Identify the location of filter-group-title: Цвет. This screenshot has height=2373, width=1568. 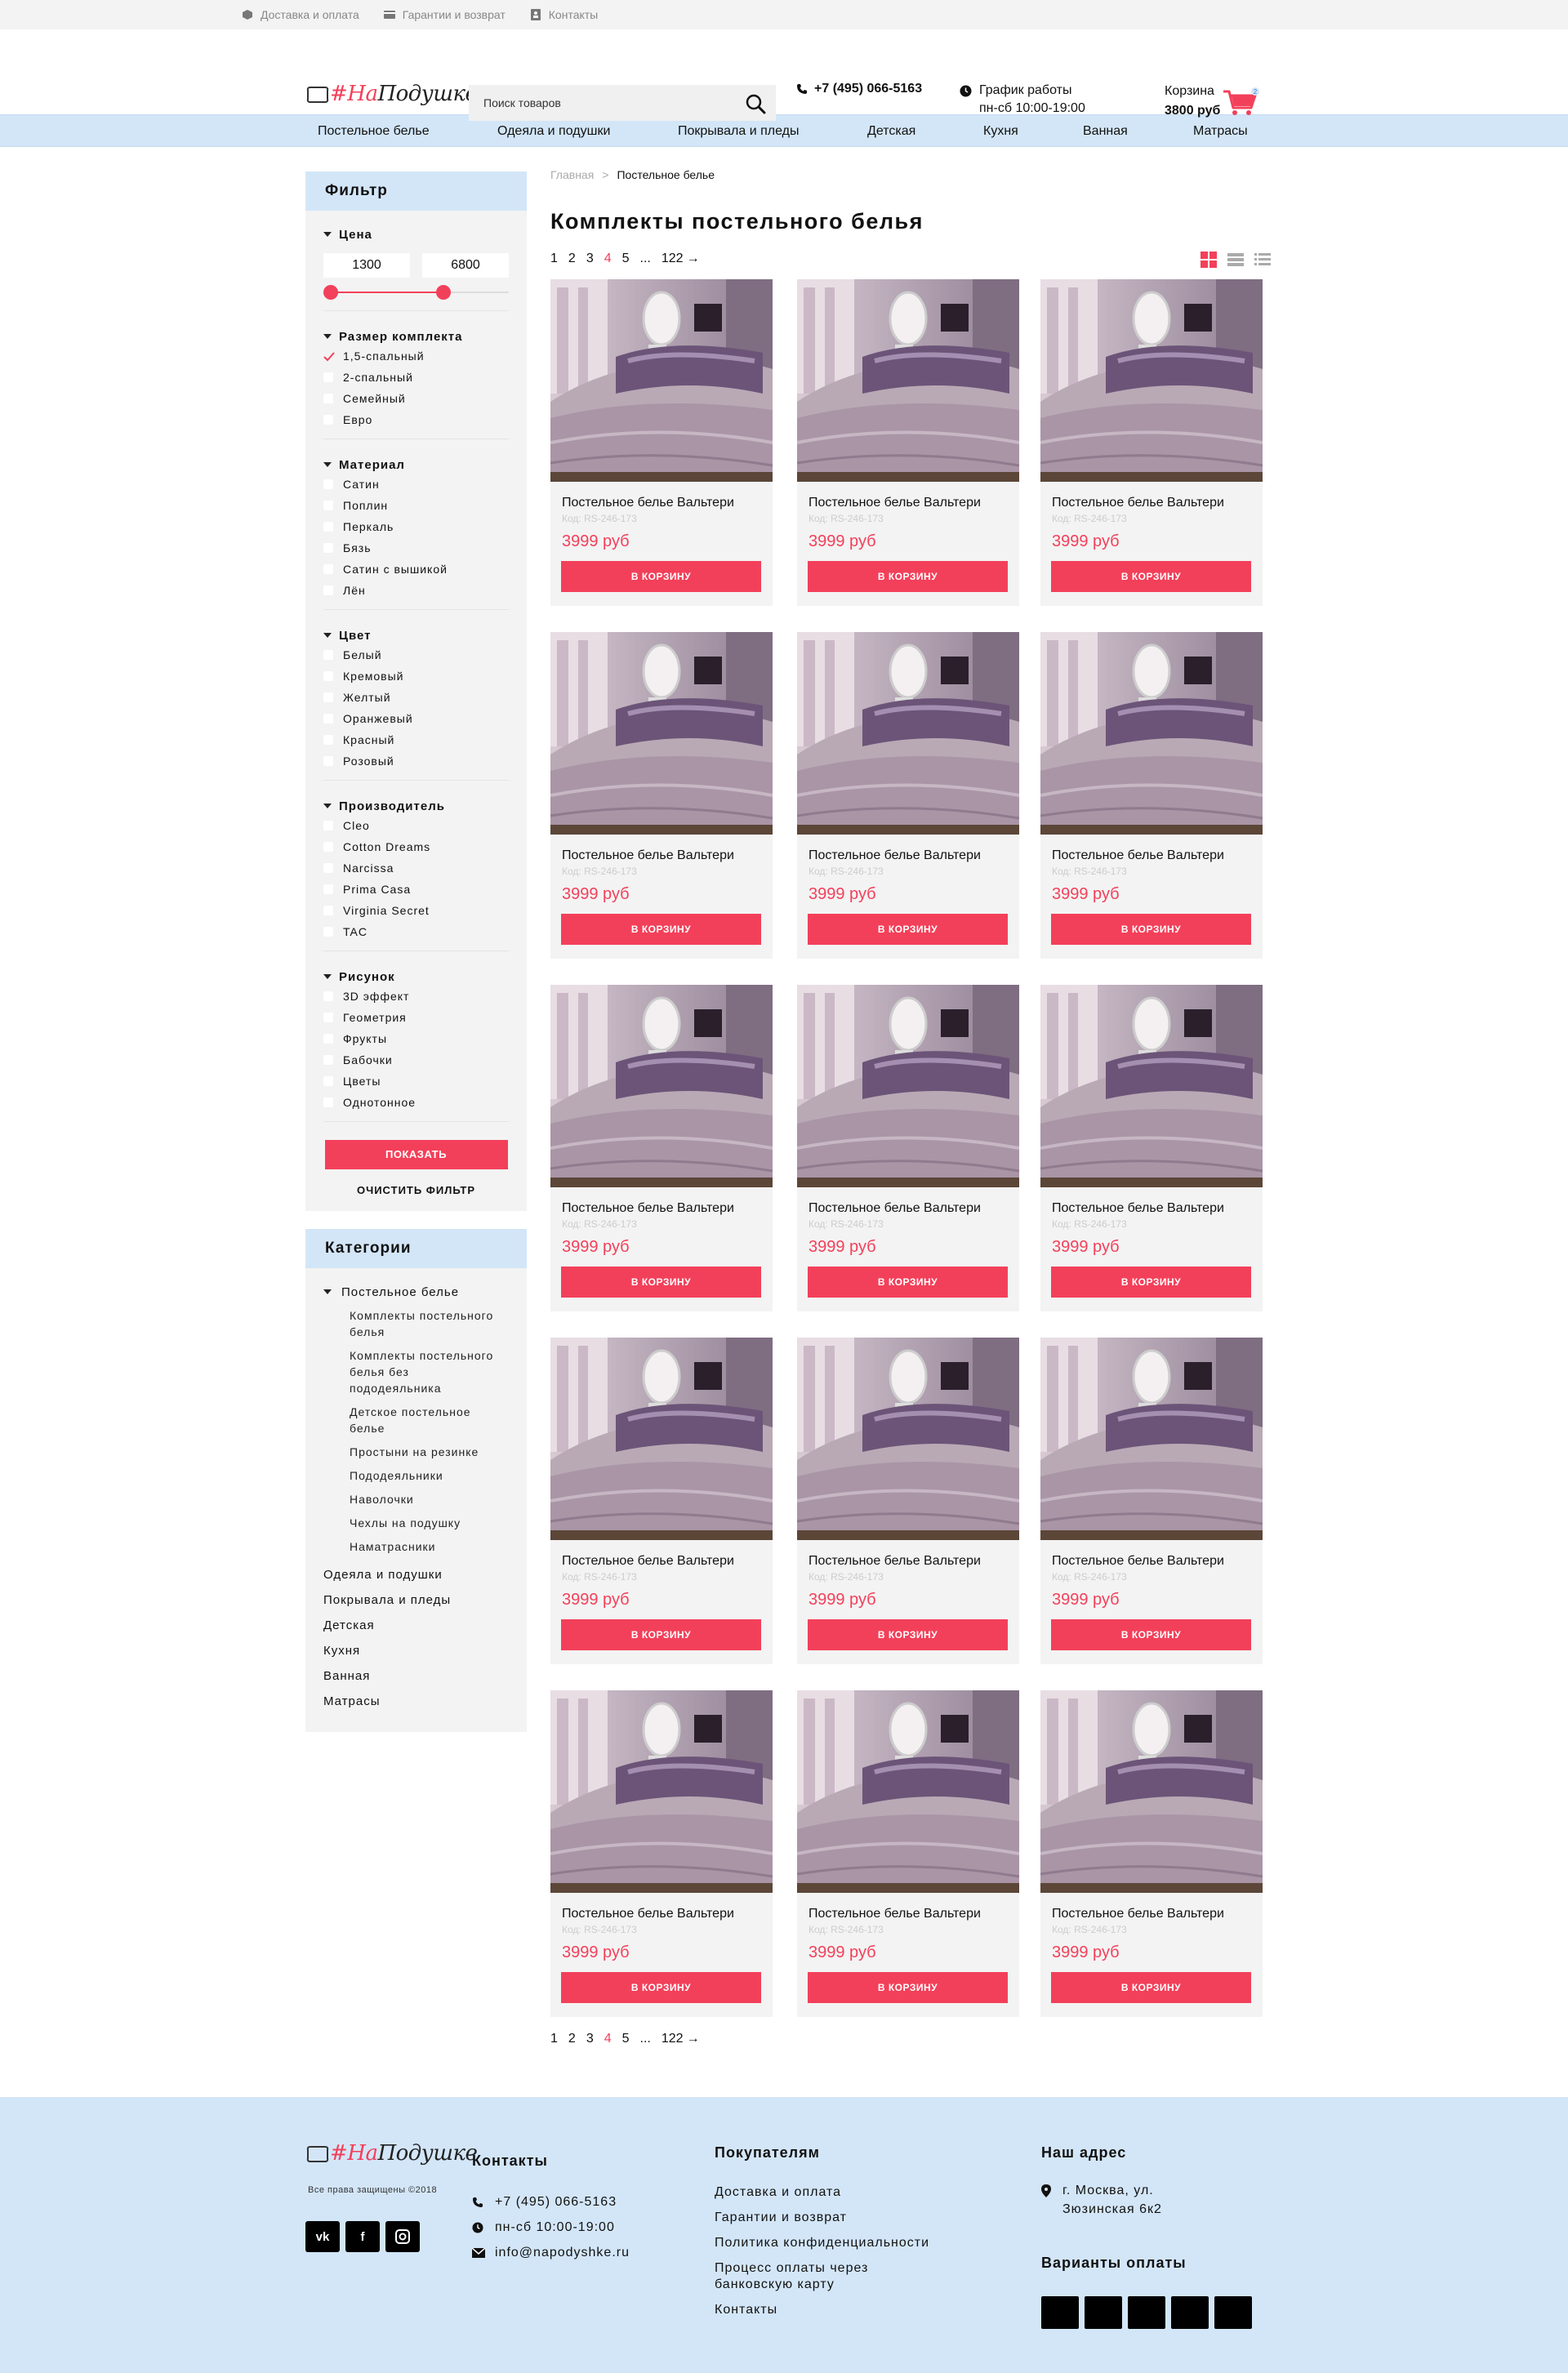
(416, 635).